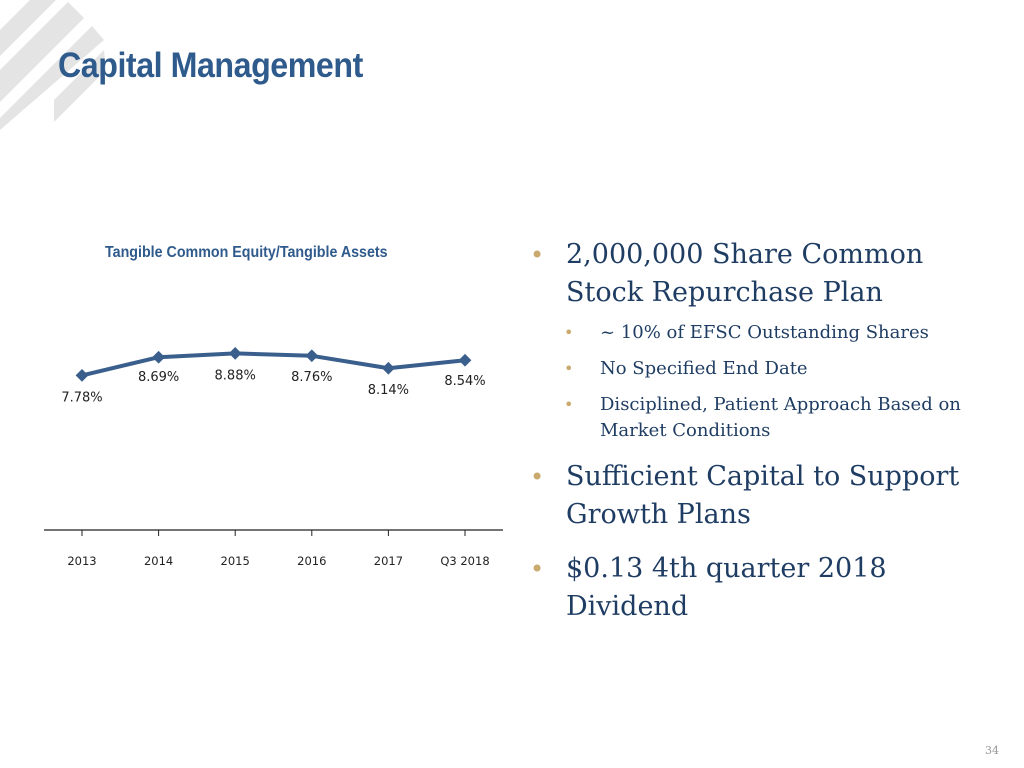 This screenshot has width=1024, height=768. Describe the element at coordinates (311, 561) in the screenshot. I see `x-tick-label: 2016` at that location.